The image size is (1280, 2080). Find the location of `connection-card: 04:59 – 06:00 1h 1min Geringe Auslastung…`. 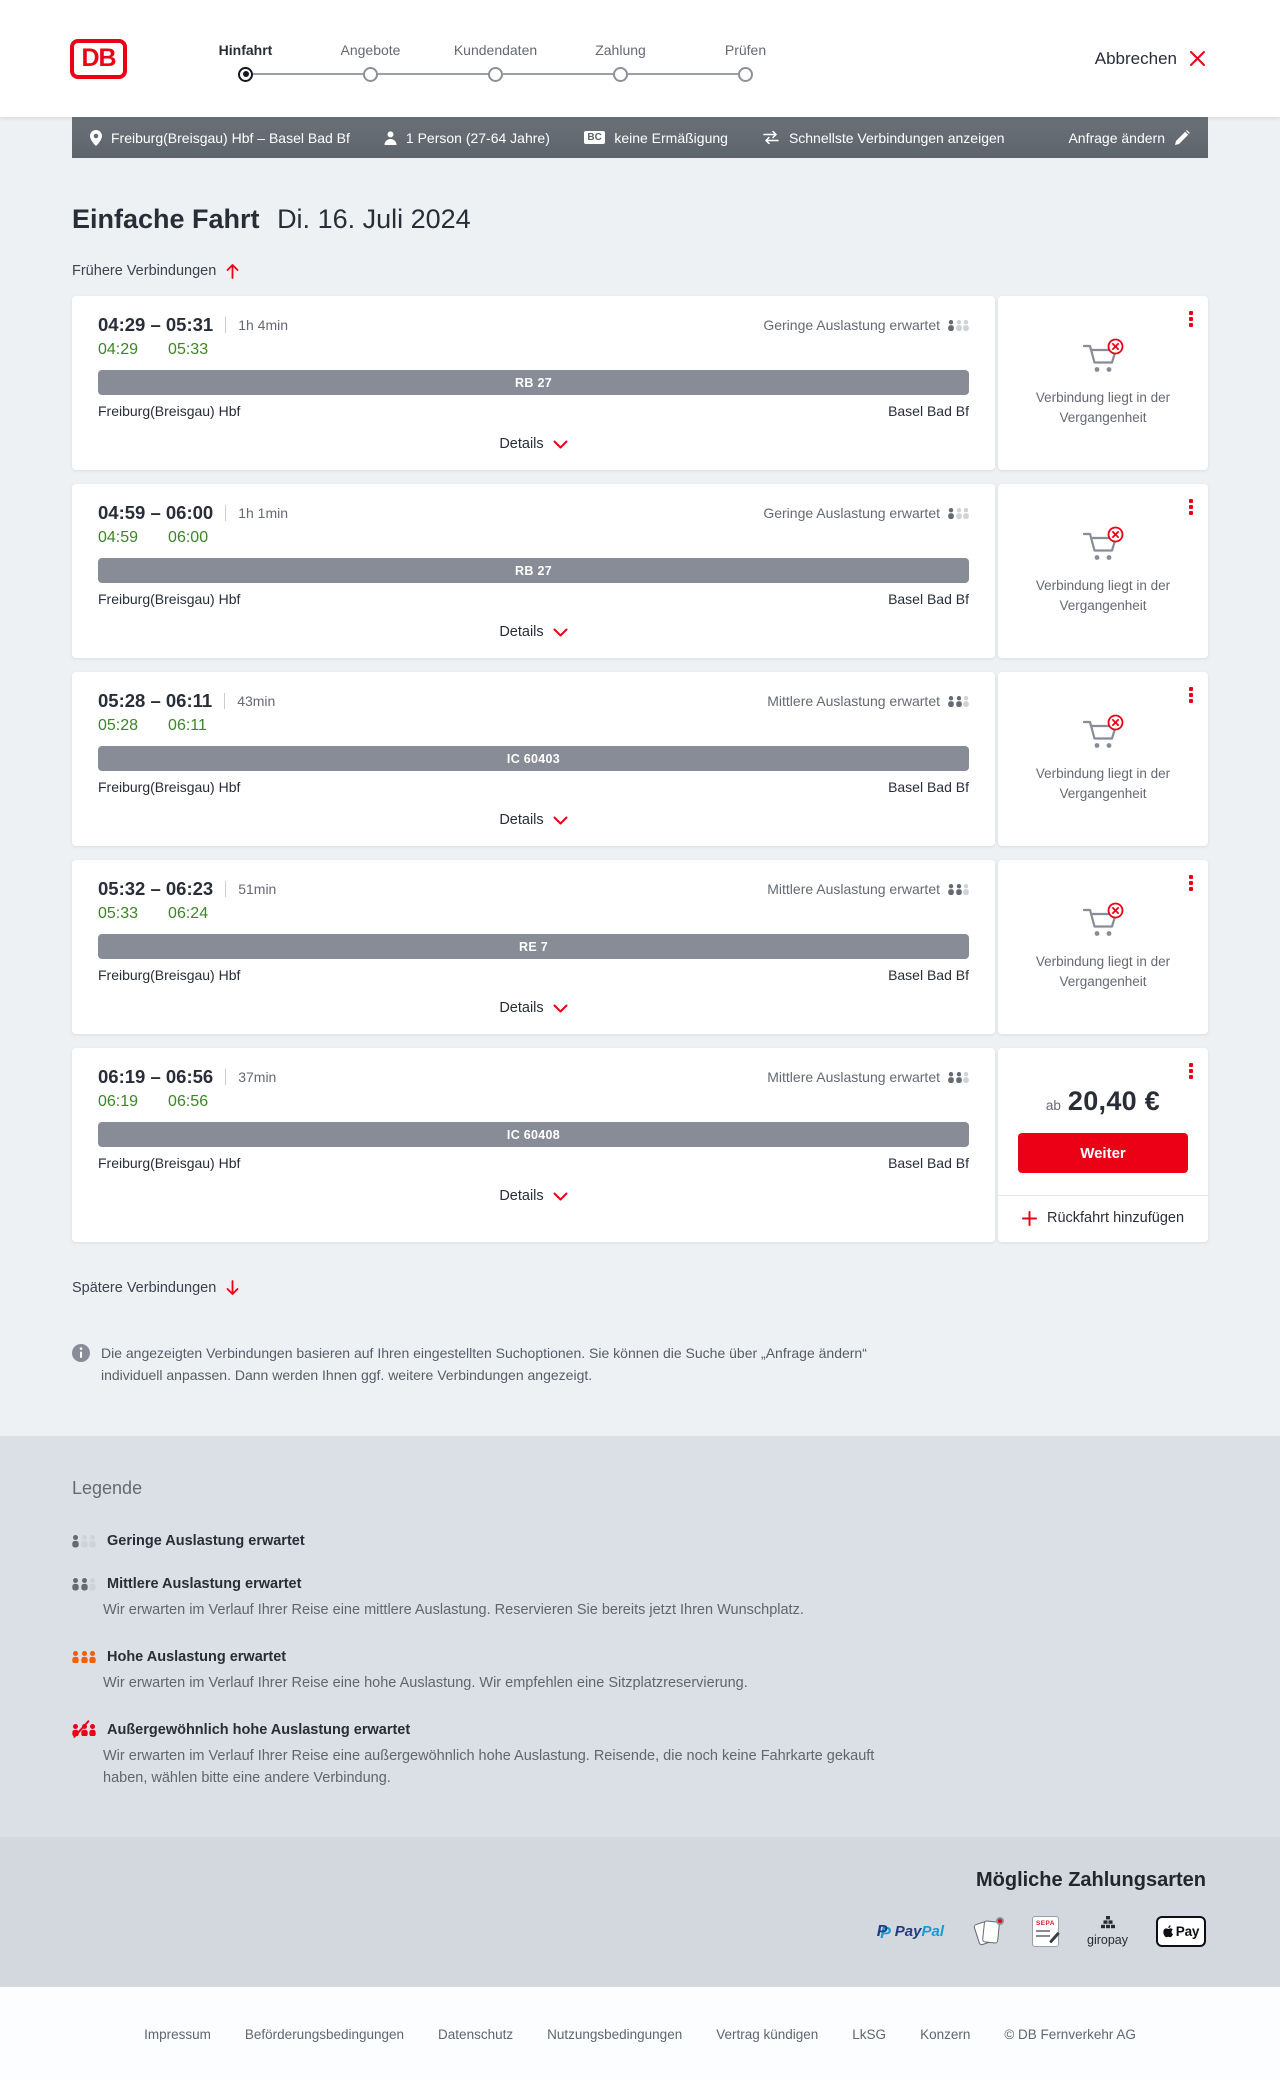

connection-card: 04:59 – 06:00 1h 1min Geringe Auslastung… is located at coordinates (533, 571).